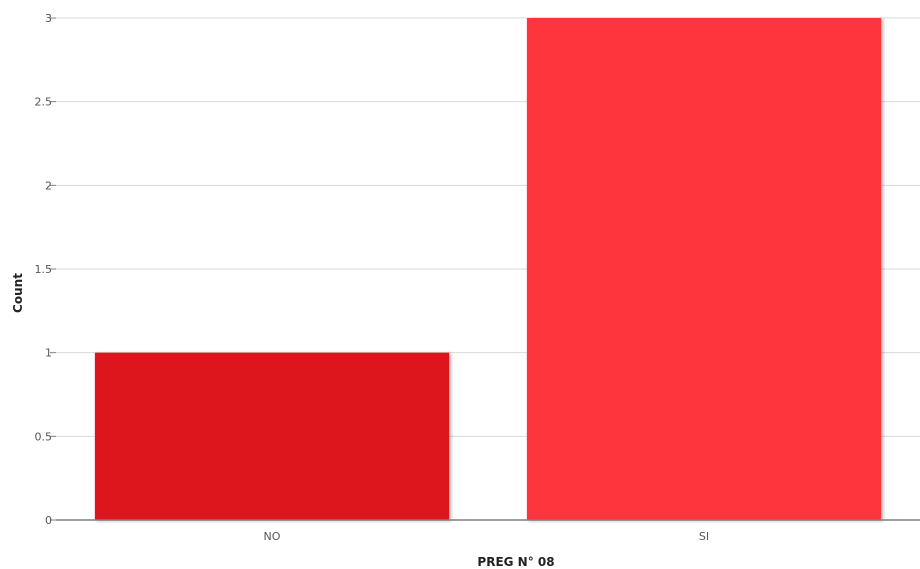 The width and height of the screenshot is (920, 569). What do you see at coordinates (48, 353) in the screenshot?
I see `y-tick-label: 1` at bounding box center [48, 353].